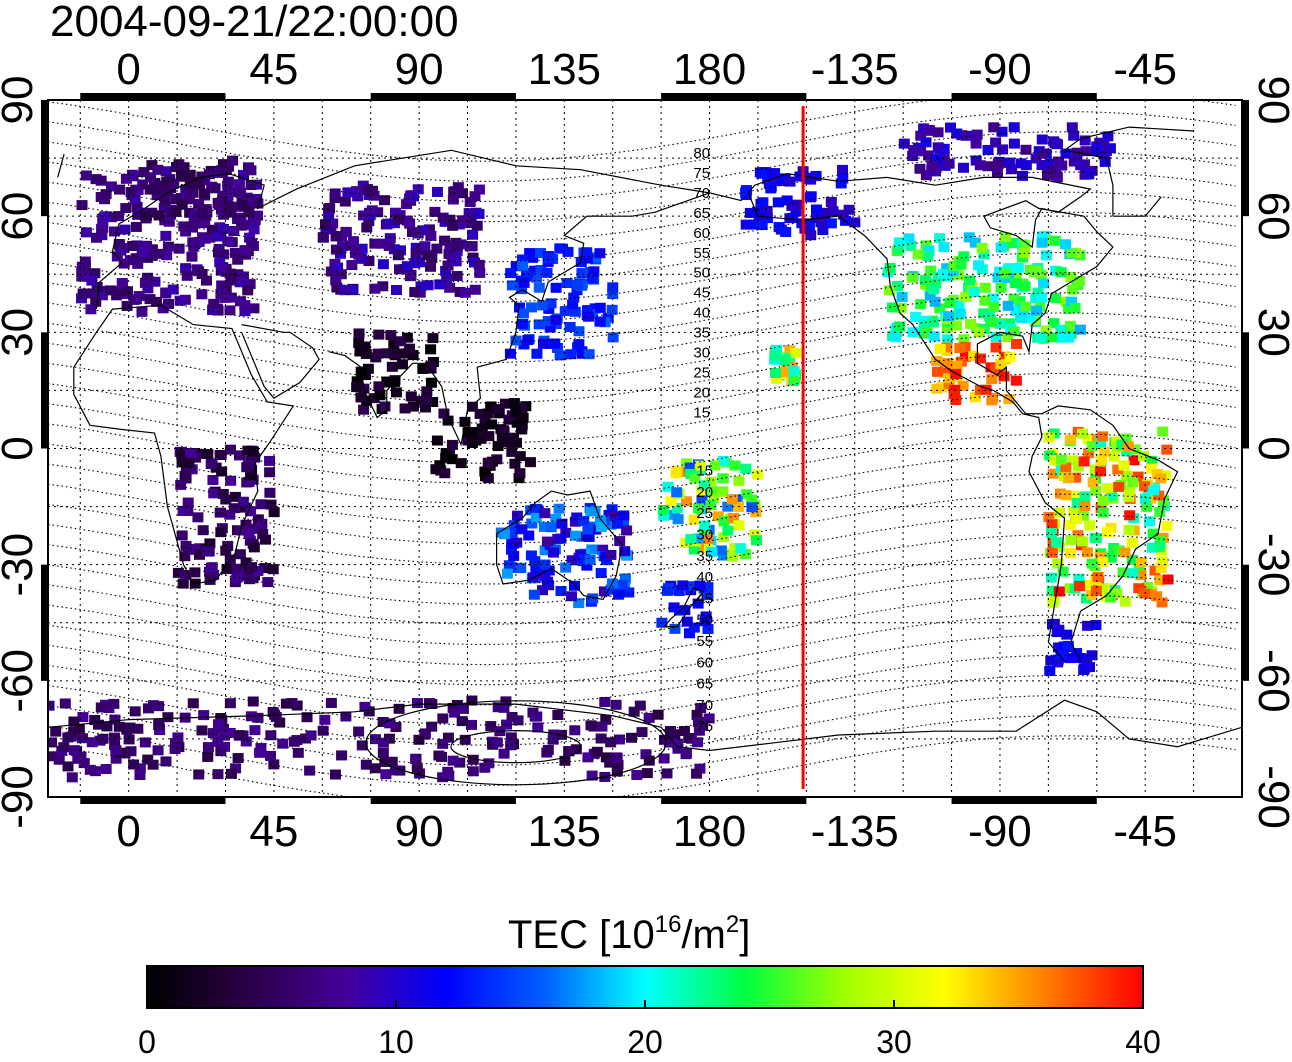 The image size is (1292, 1062). What do you see at coordinates (701, 392) in the screenshot?
I see `contour-label: 20` at bounding box center [701, 392].